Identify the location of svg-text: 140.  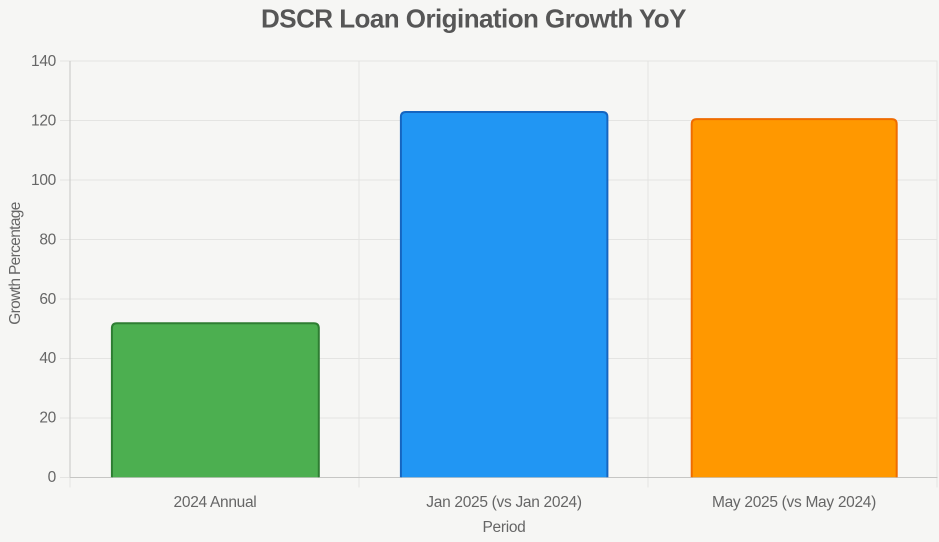
(44, 61).